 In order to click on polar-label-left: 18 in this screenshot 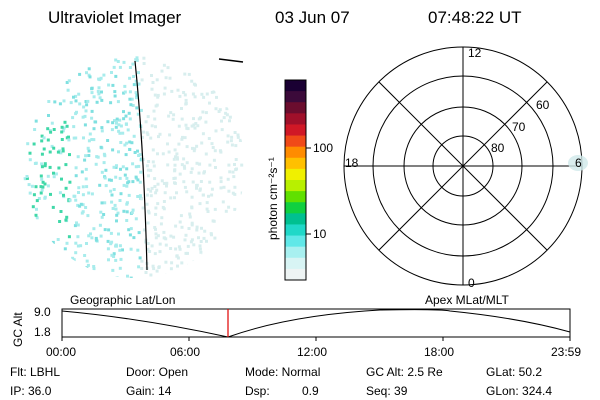, I will do `click(352, 163)`.